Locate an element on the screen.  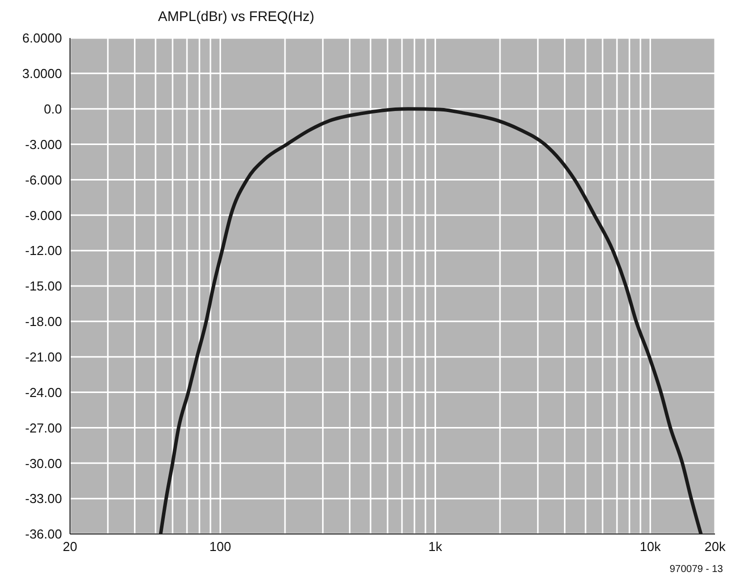
x-tick-label: 1k is located at coordinates (435, 546).